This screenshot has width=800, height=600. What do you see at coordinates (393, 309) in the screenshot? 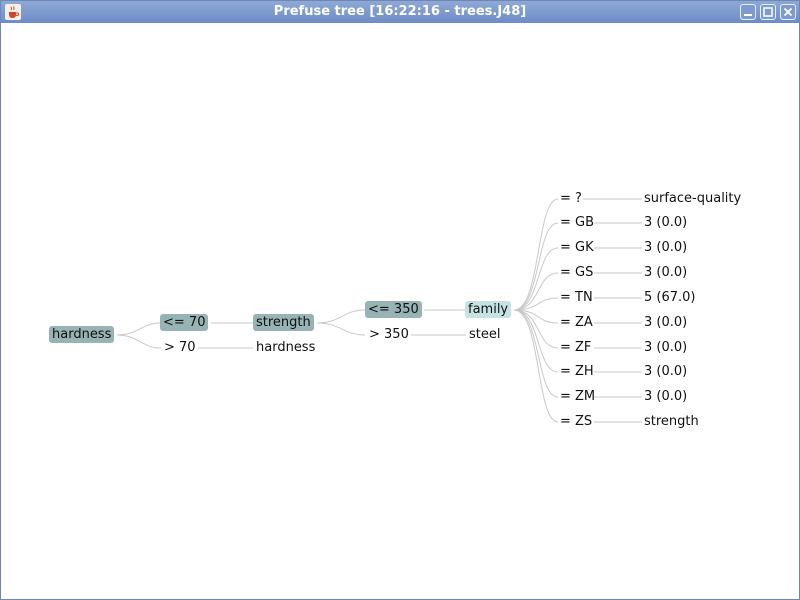
I see `tree-node-le-350: <= 350` at bounding box center [393, 309].